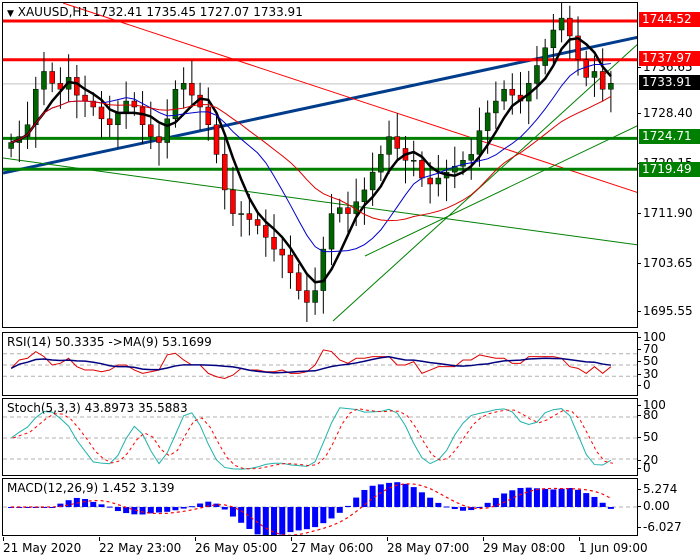  I want to click on support-level-label: 1719.49, so click(669, 169).